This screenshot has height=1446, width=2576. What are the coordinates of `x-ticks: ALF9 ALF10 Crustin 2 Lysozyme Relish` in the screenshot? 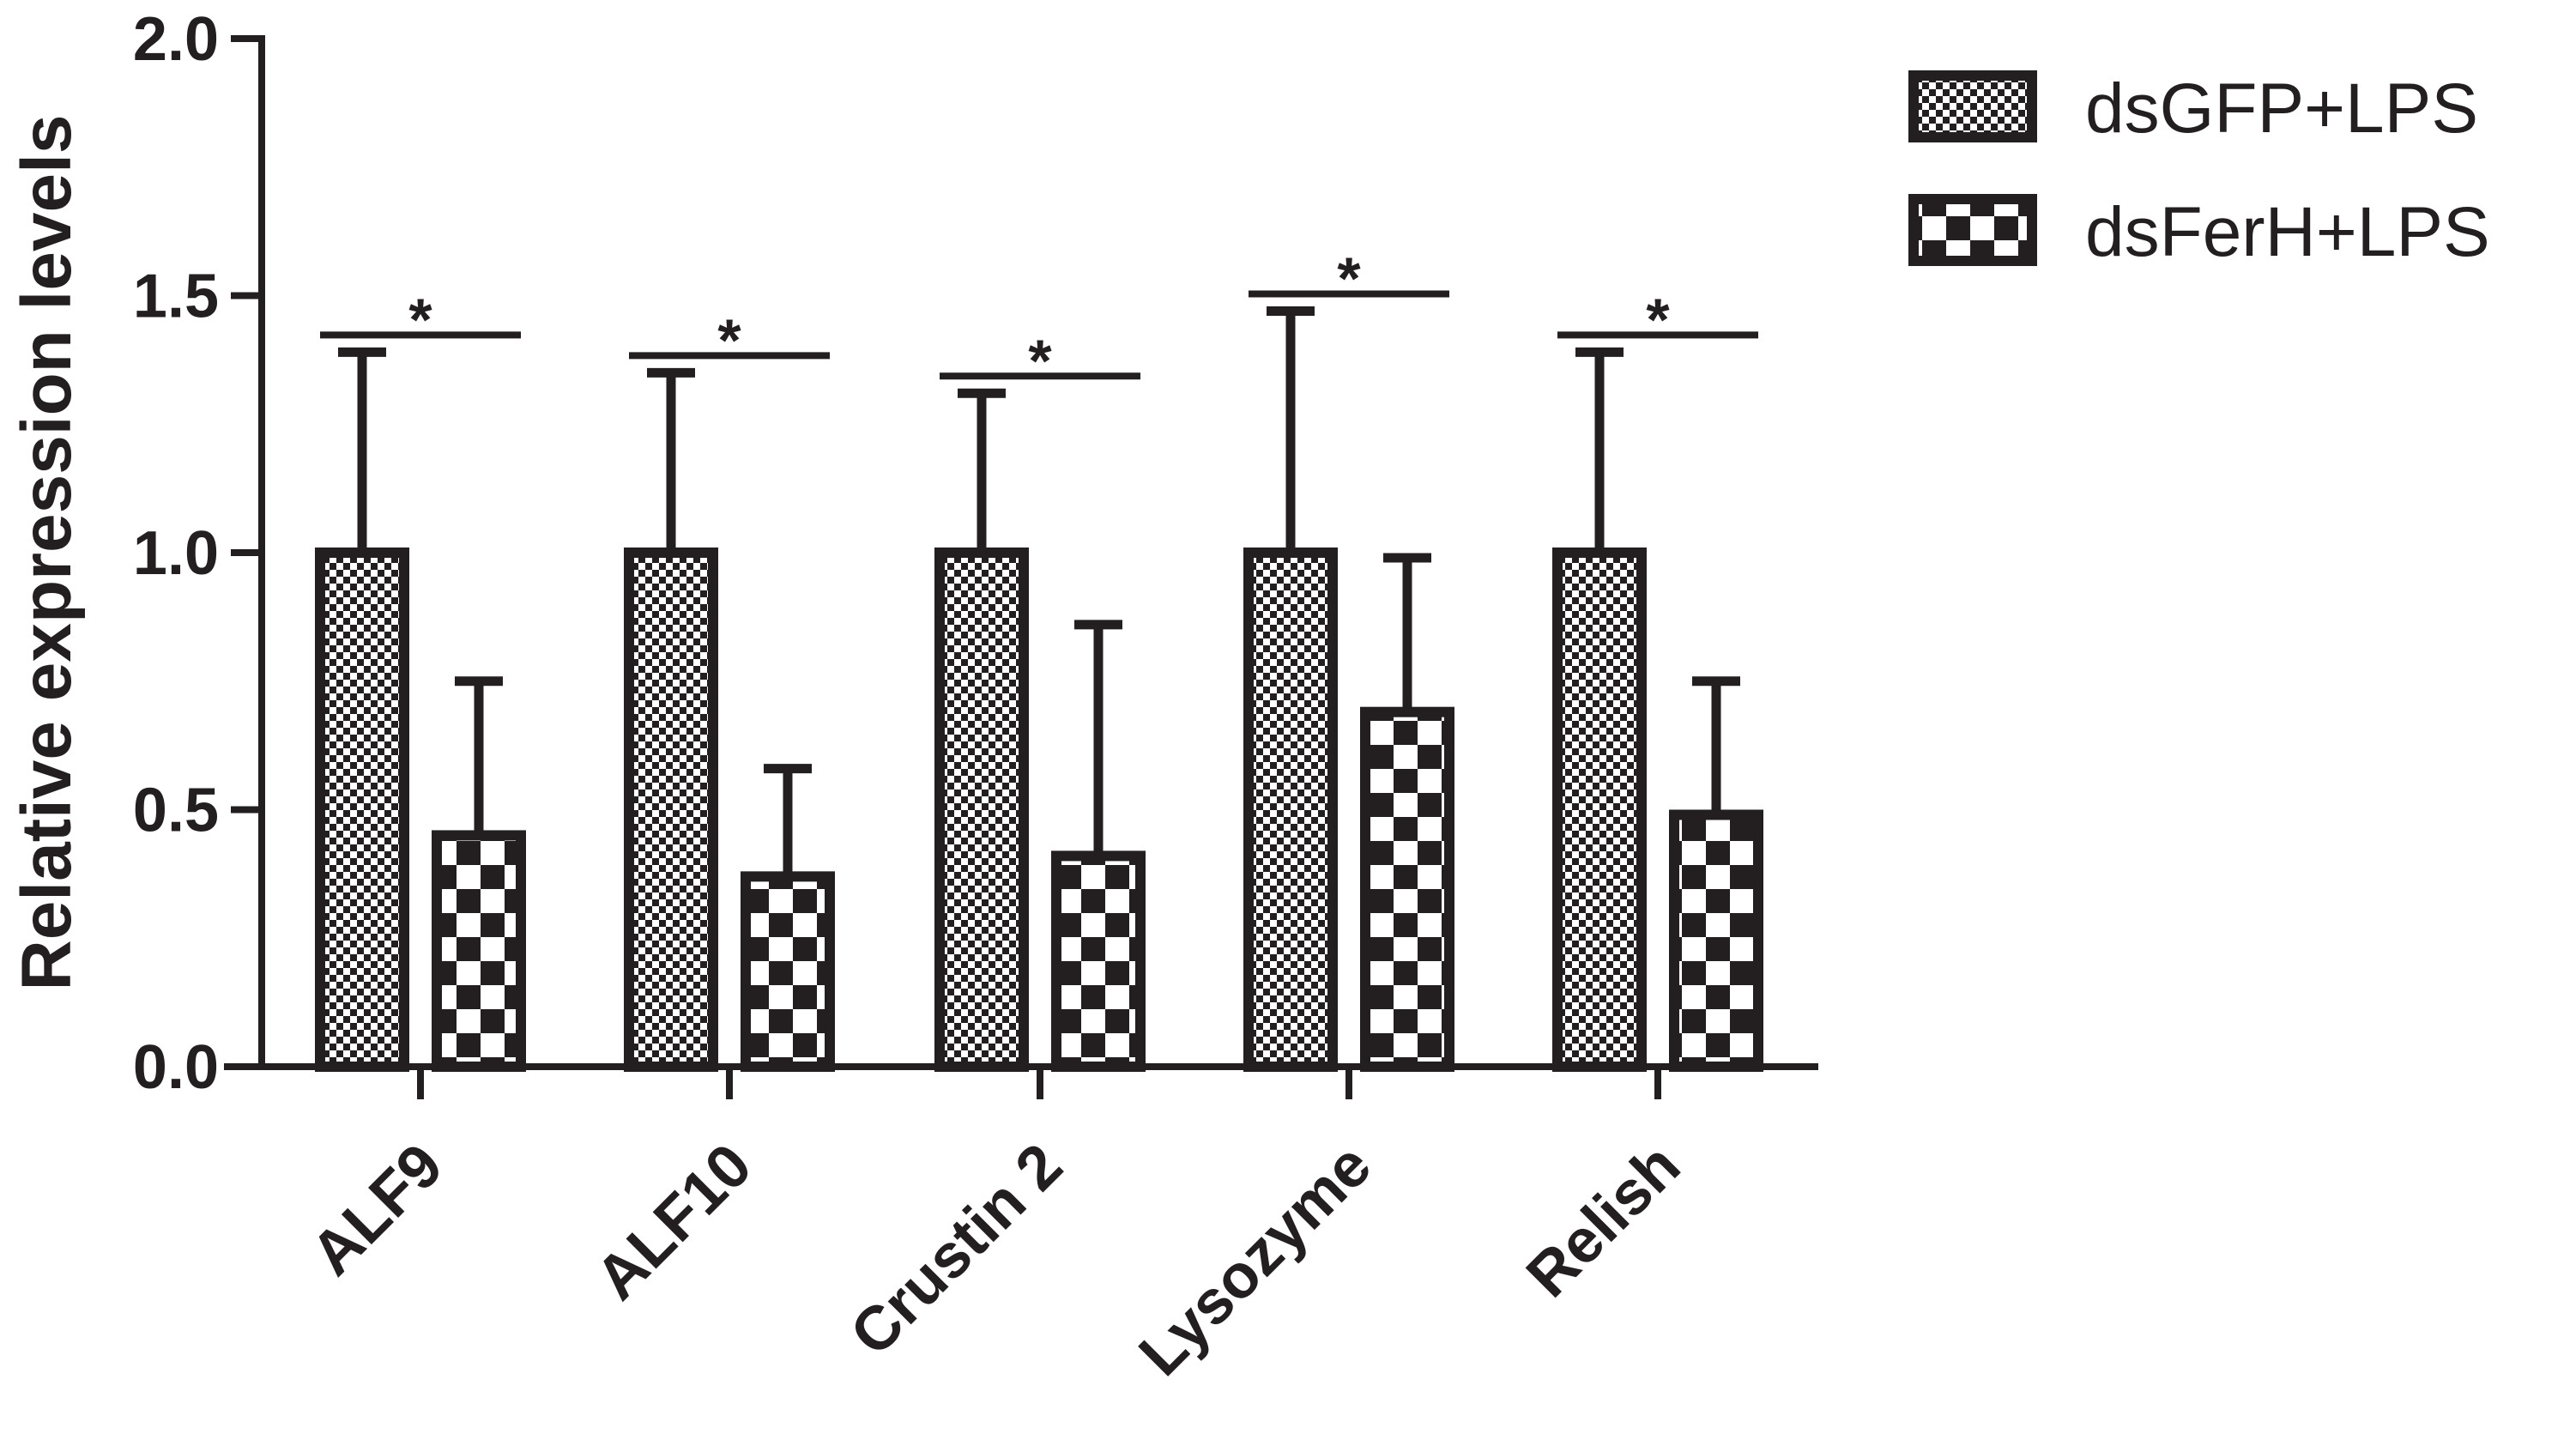 It's located at (995, 1228).